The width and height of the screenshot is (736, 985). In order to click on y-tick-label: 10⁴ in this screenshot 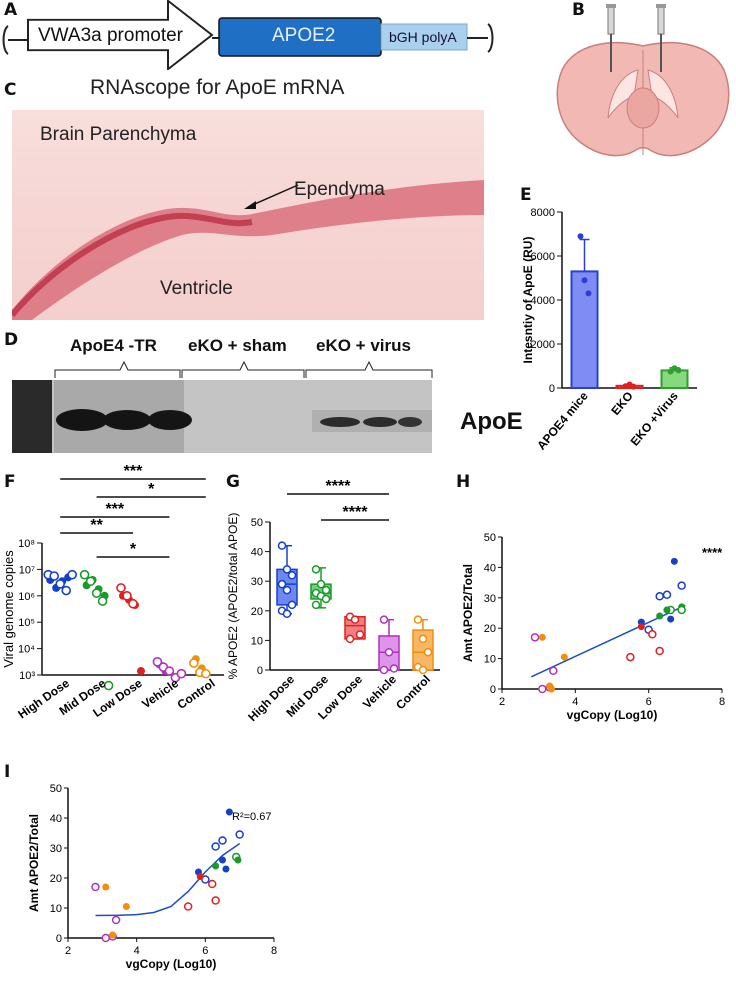, I will do `click(26, 650)`.